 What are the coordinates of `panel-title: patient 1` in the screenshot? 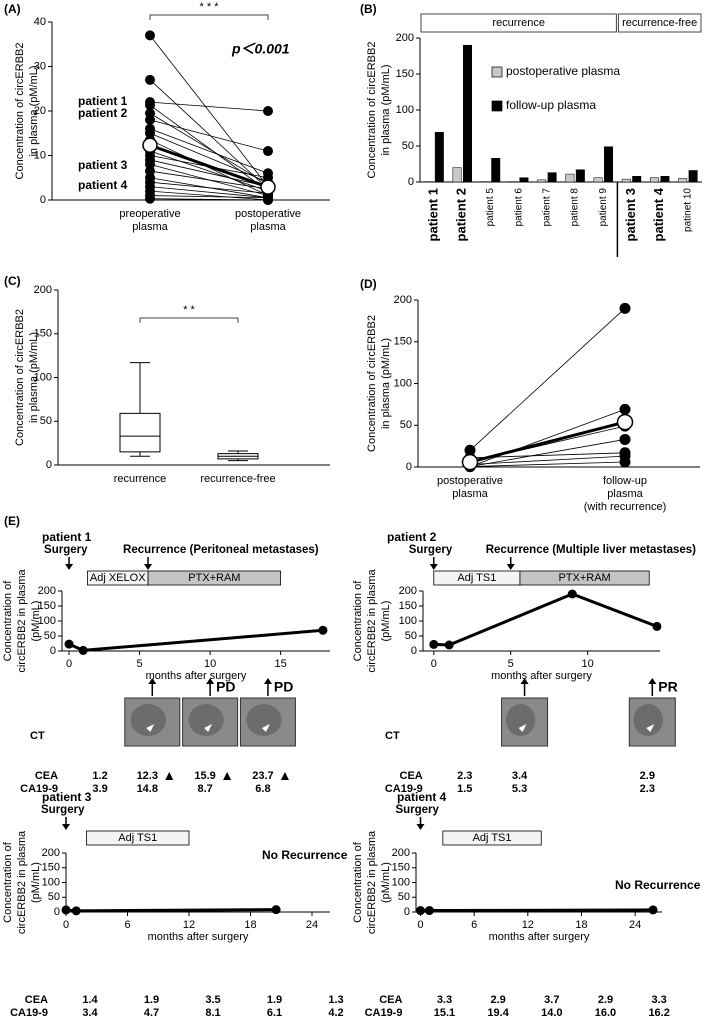 It's located at (67, 537).